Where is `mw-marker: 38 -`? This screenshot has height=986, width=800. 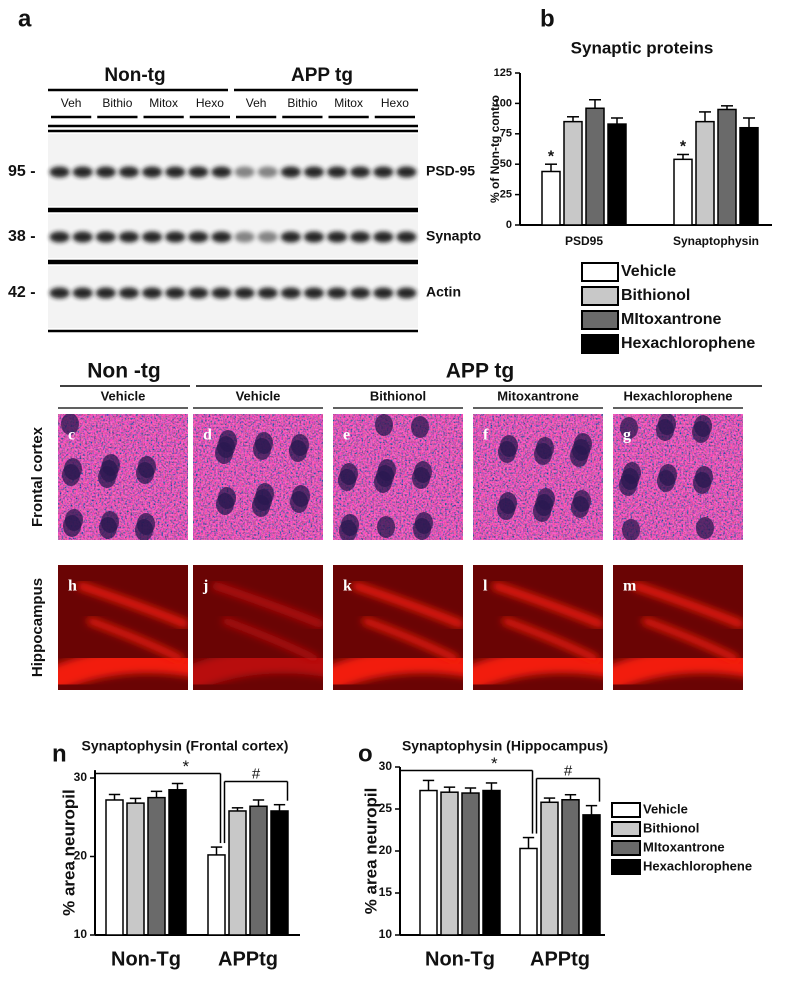
mw-marker: 38 - is located at coordinates (22, 236).